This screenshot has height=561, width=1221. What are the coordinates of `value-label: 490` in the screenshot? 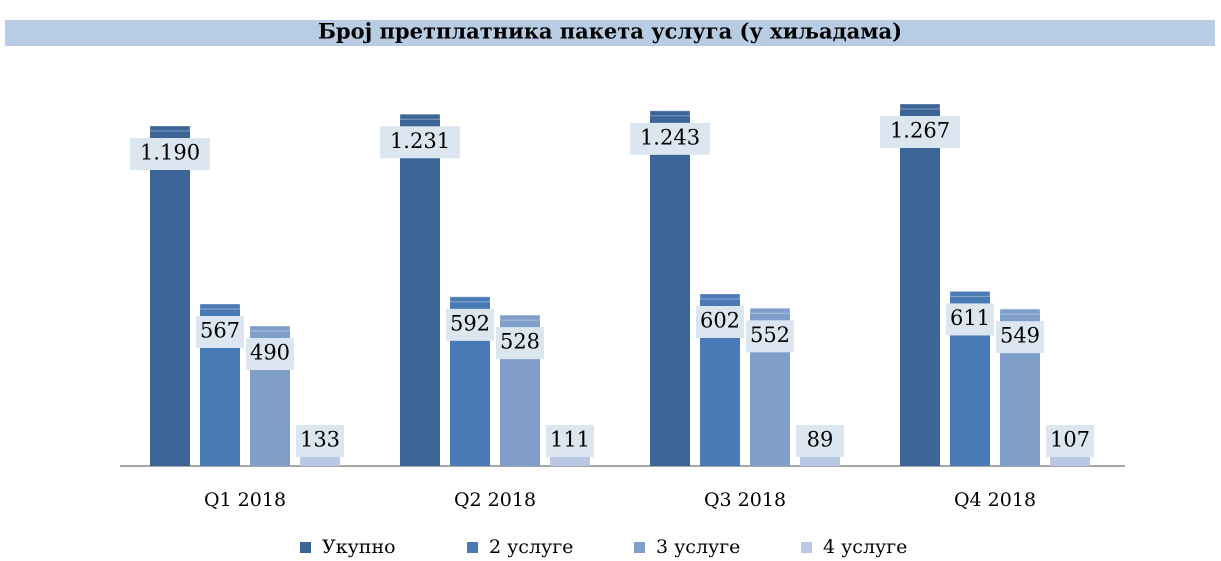 It's located at (270, 353).